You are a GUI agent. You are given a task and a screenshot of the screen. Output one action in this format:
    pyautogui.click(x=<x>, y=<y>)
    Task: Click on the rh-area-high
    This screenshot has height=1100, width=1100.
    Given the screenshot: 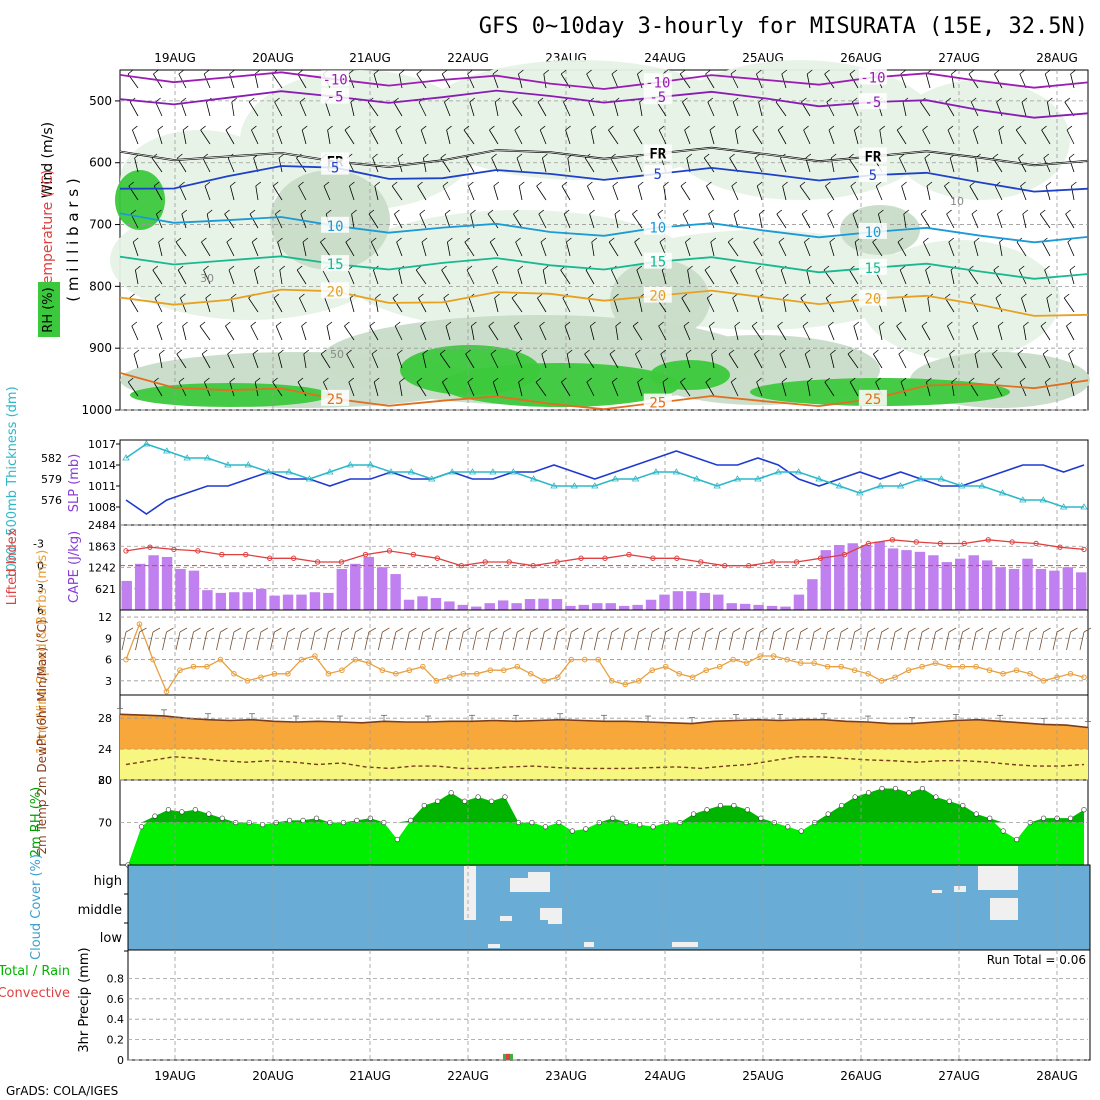 What is the action you would take?
    pyautogui.click(x=606, y=805)
    